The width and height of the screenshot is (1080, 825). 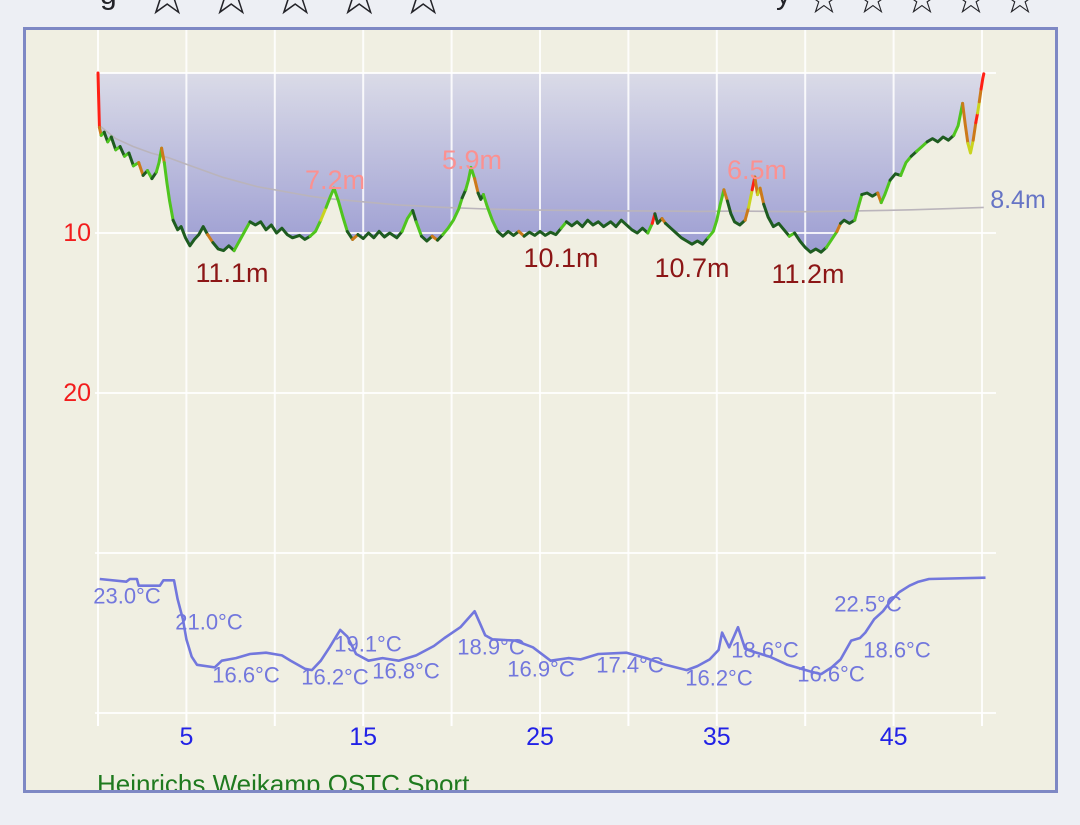 I want to click on temperature-curve, so click(x=542, y=626).